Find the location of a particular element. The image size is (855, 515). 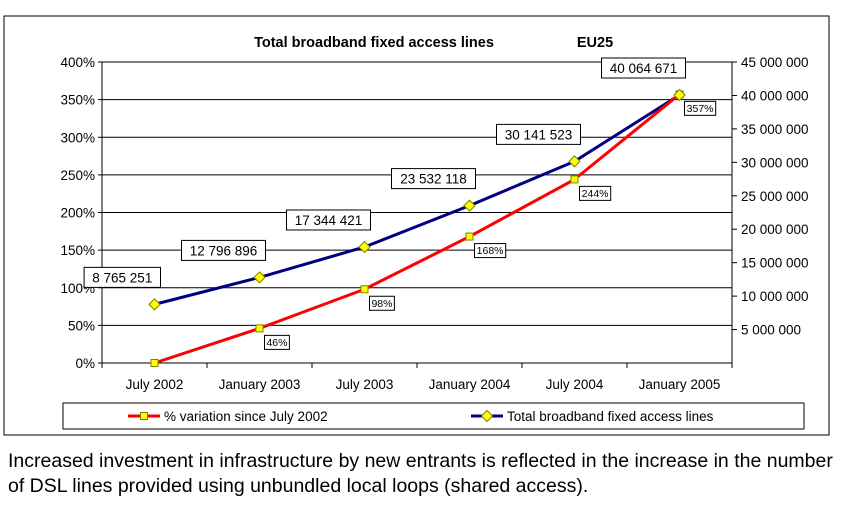

total-lines-data-label: 30 141 523 is located at coordinates (538, 134).